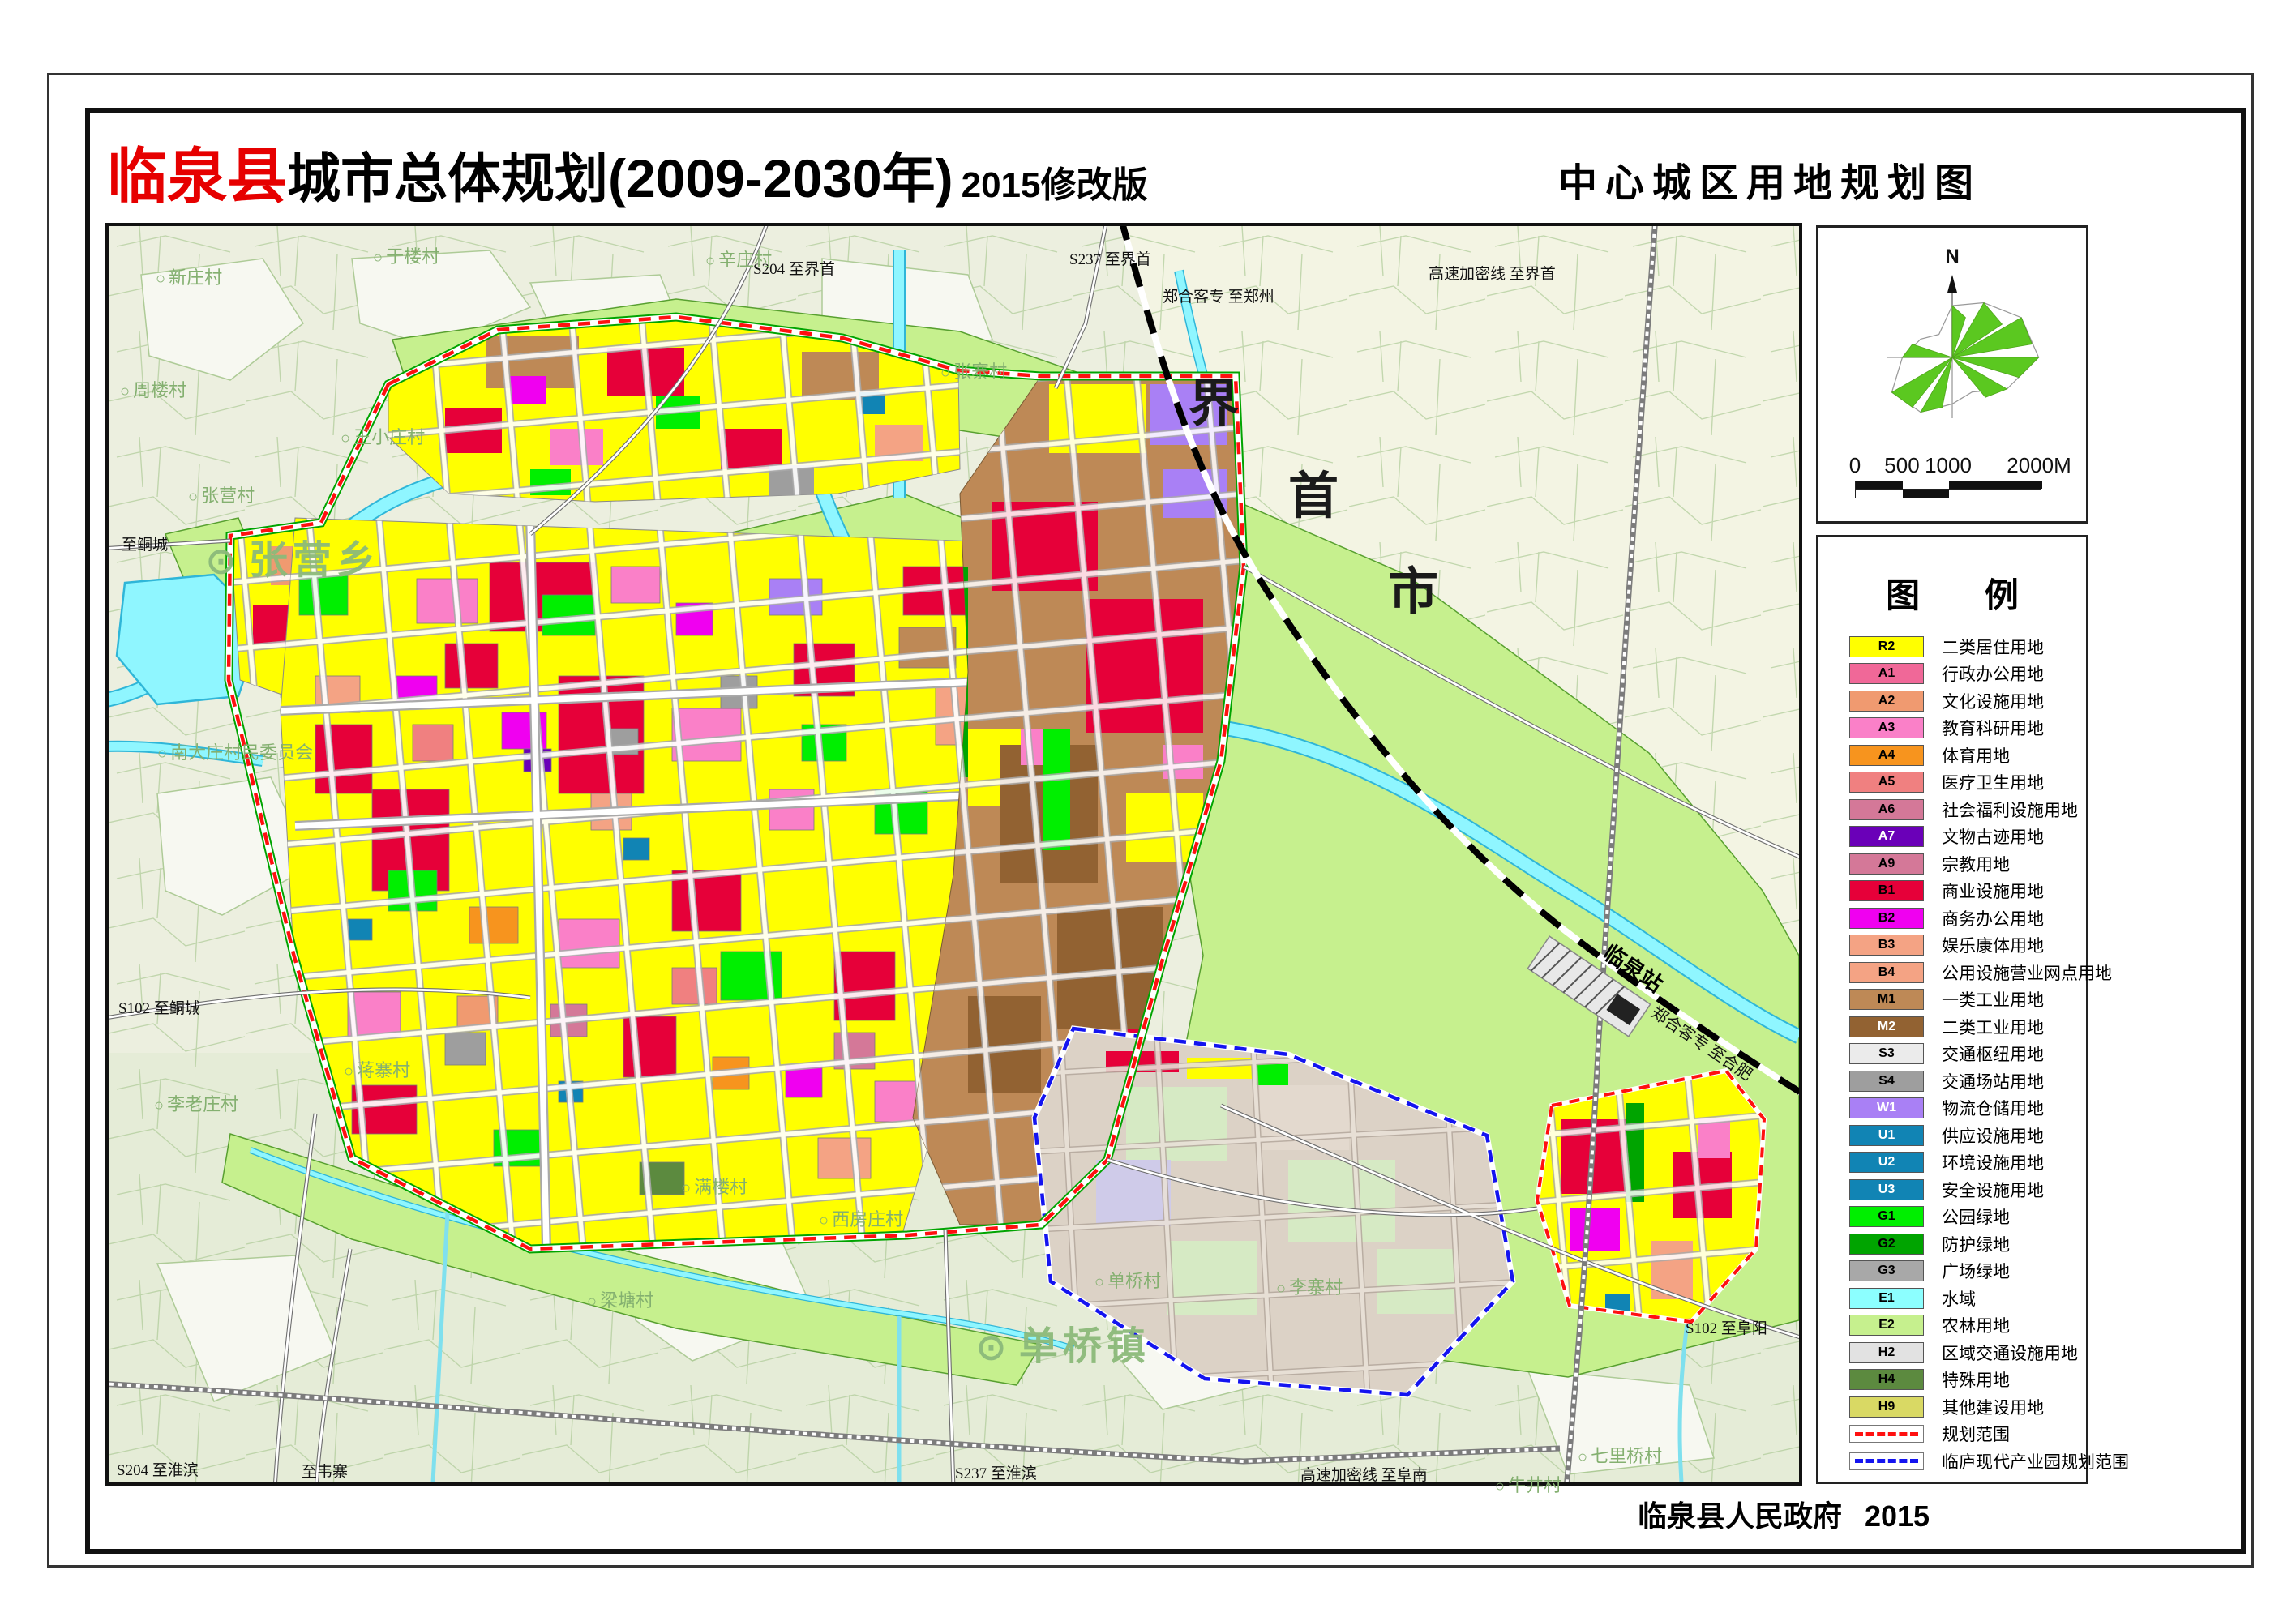  I want to click on legend-swatch: A1, so click(1887, 674).